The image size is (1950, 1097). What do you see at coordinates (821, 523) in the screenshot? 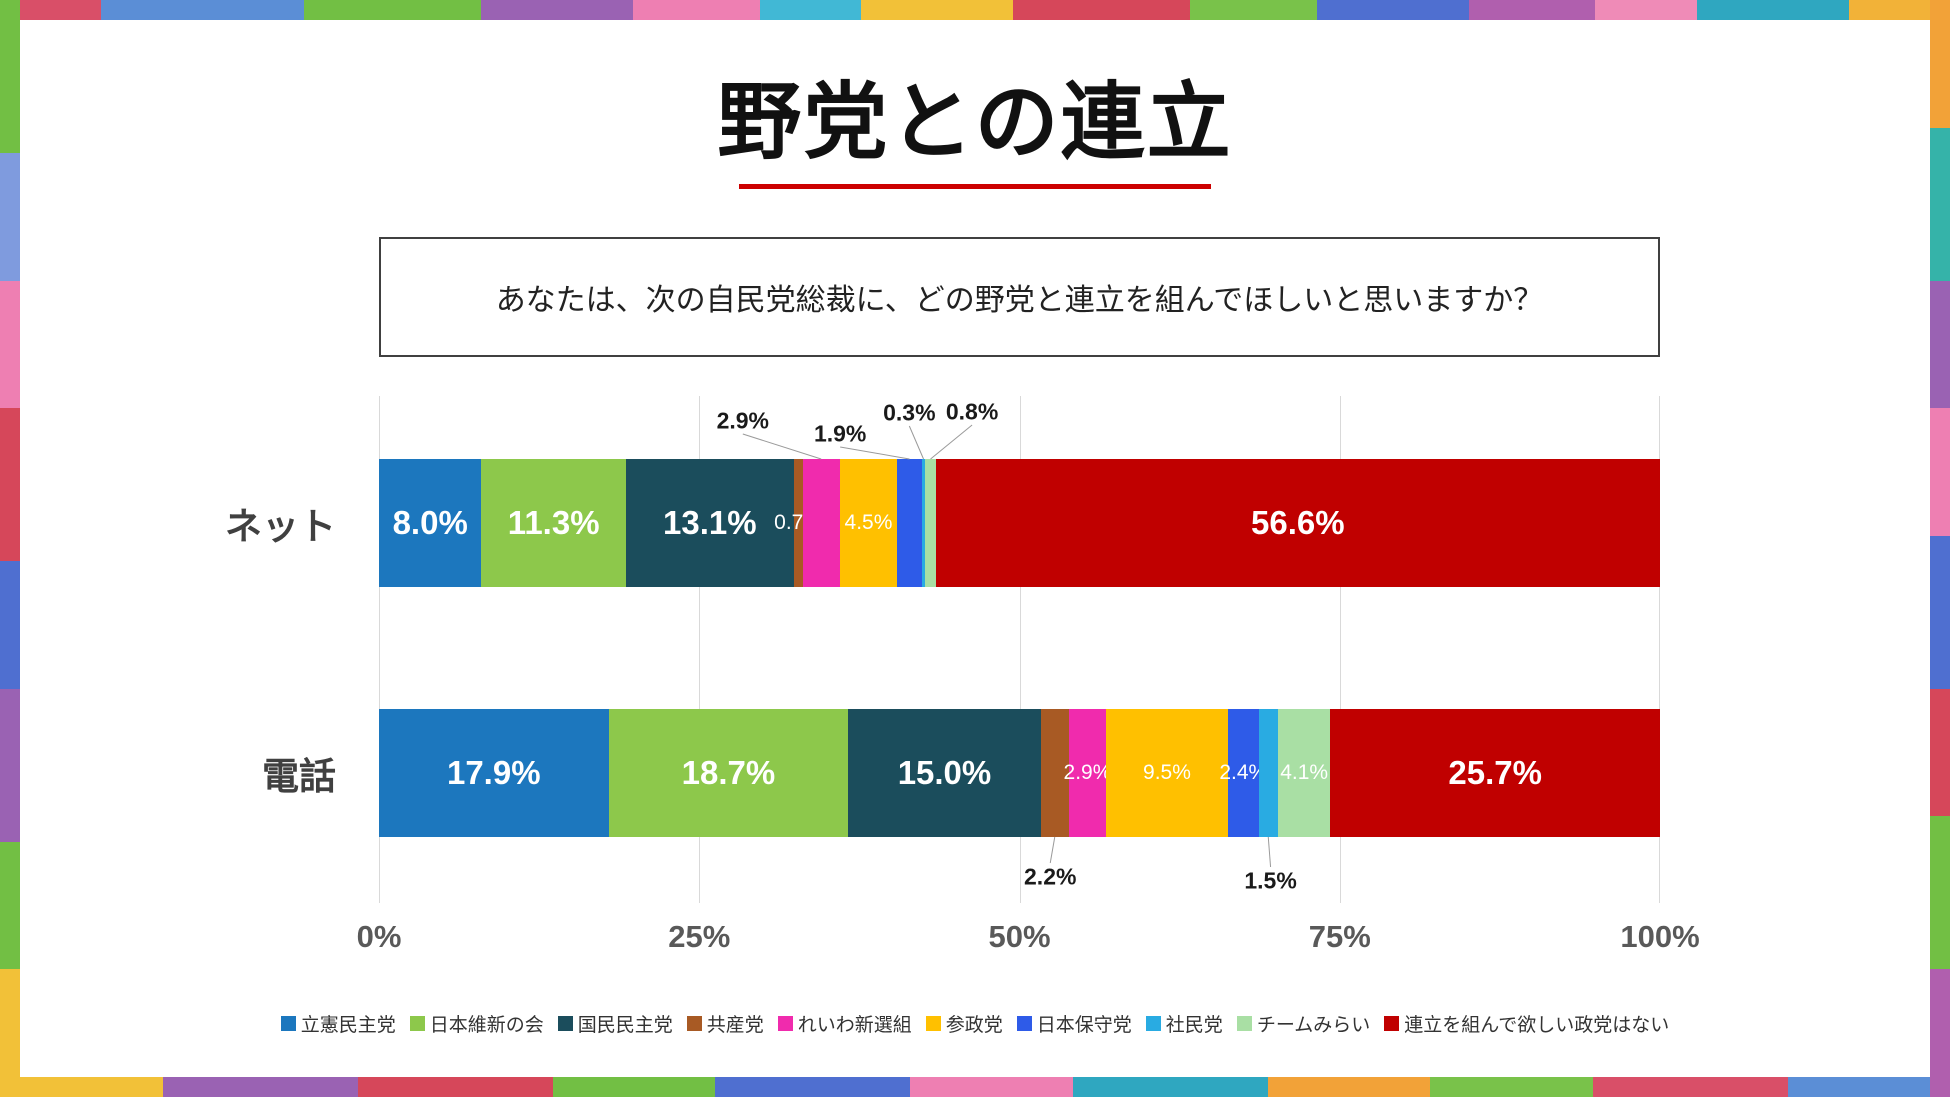
I see `bar-segment-れいわ新選組` at bounding box center [821, 523].